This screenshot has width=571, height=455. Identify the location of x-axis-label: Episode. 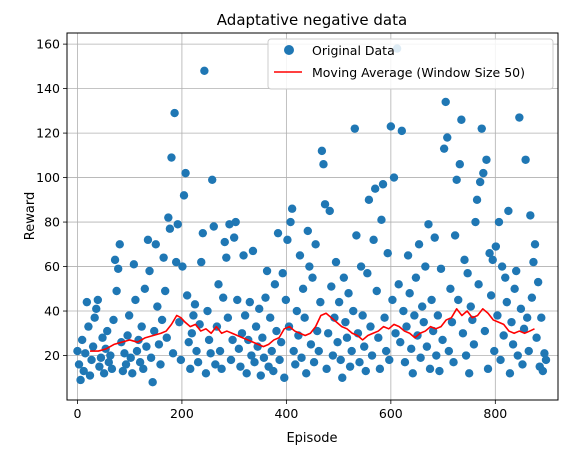
(311, 438).